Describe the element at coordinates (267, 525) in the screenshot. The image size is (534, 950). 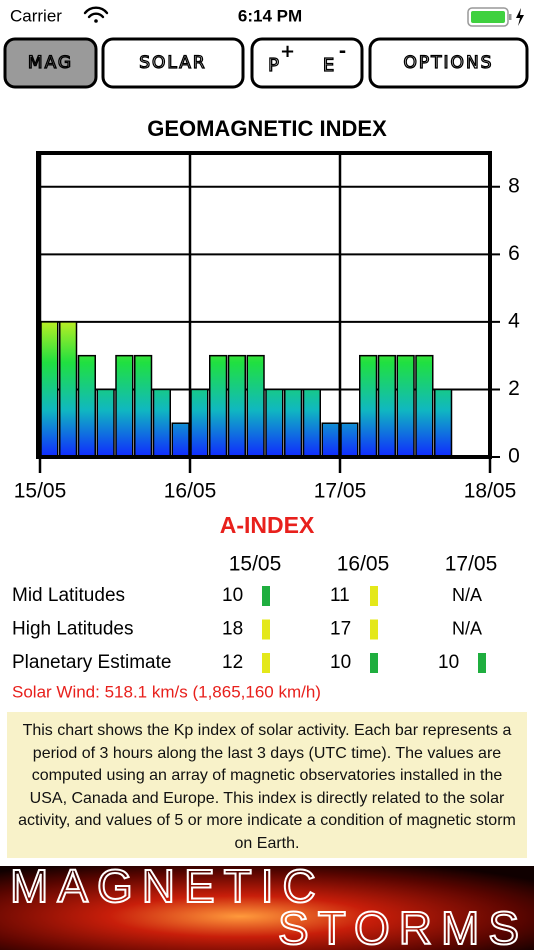
I see `a-index-title: A-INDEX` at that location.